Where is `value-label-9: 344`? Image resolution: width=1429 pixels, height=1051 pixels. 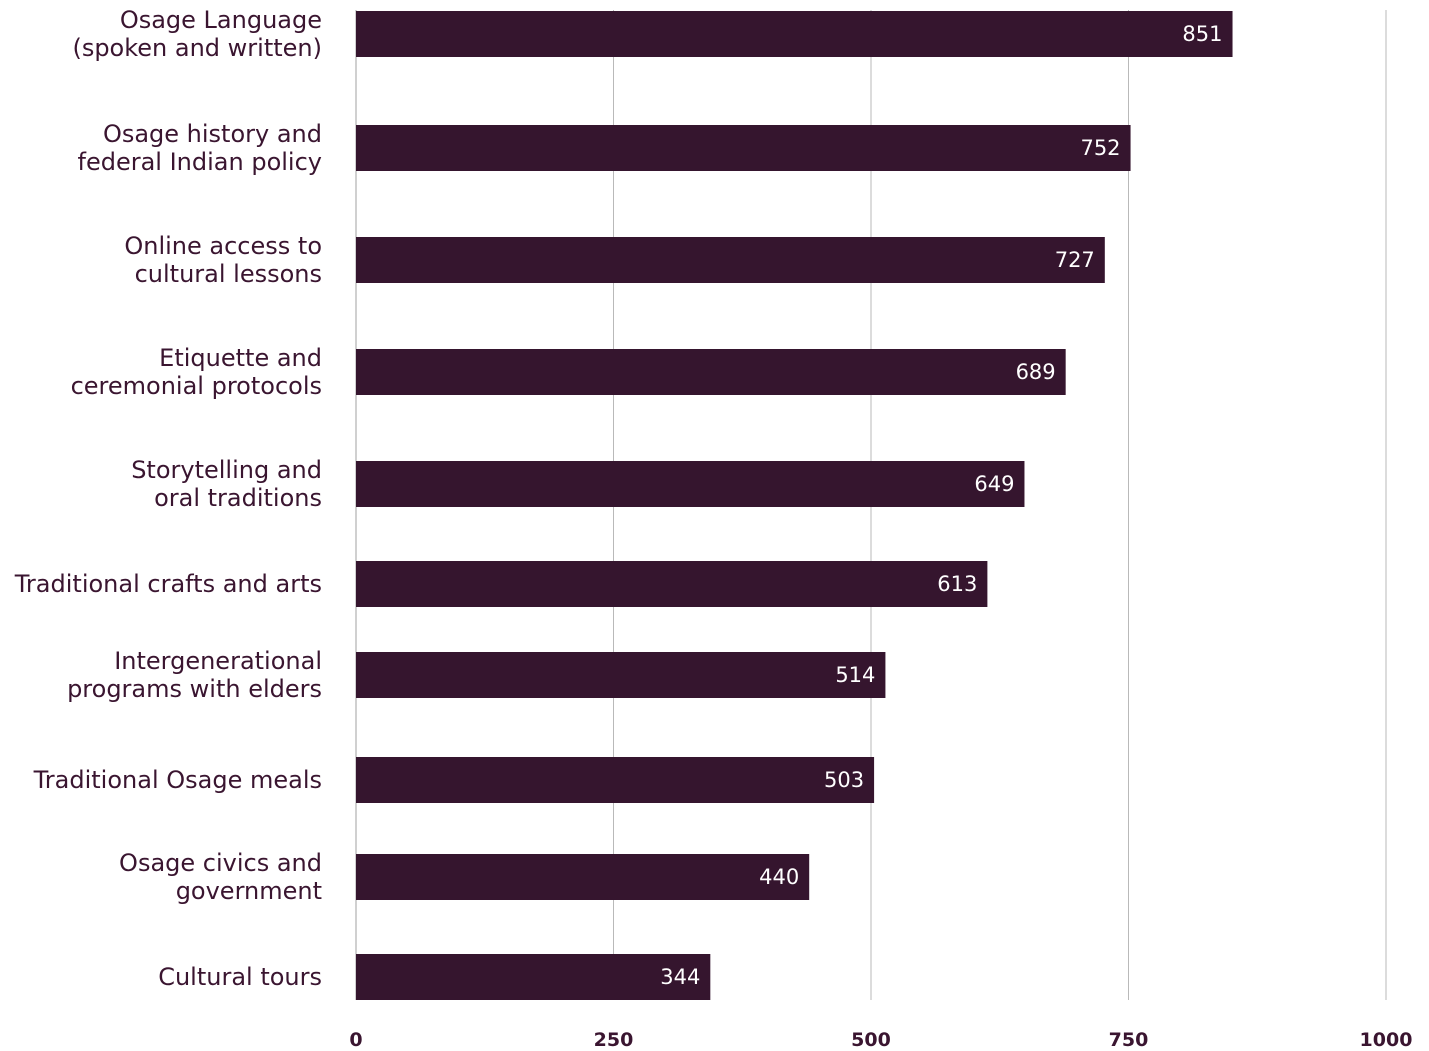
value-label-9: 344 is located at coordinates (680, 977).